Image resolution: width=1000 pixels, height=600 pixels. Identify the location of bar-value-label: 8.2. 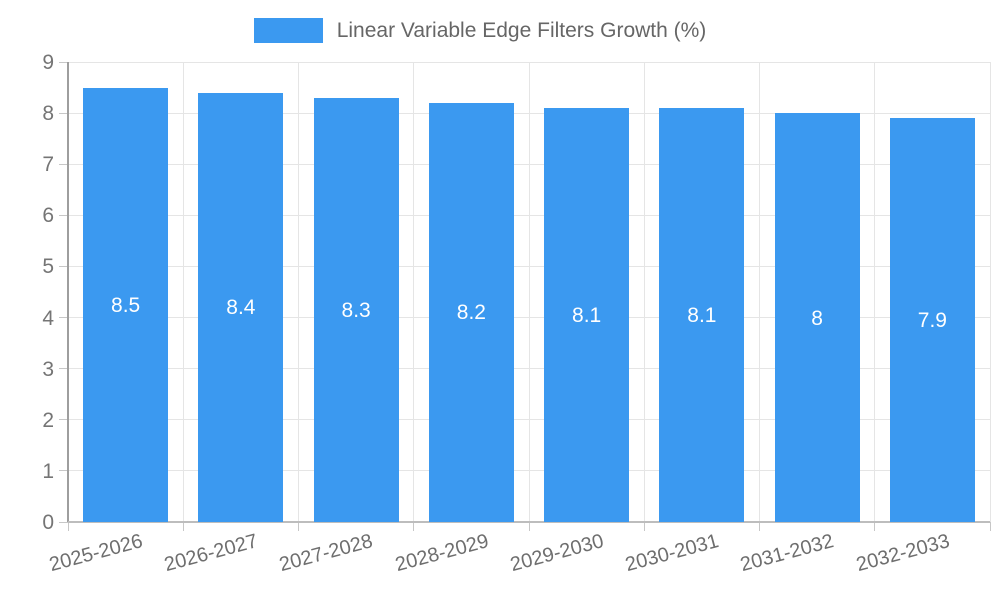
(471, 313).